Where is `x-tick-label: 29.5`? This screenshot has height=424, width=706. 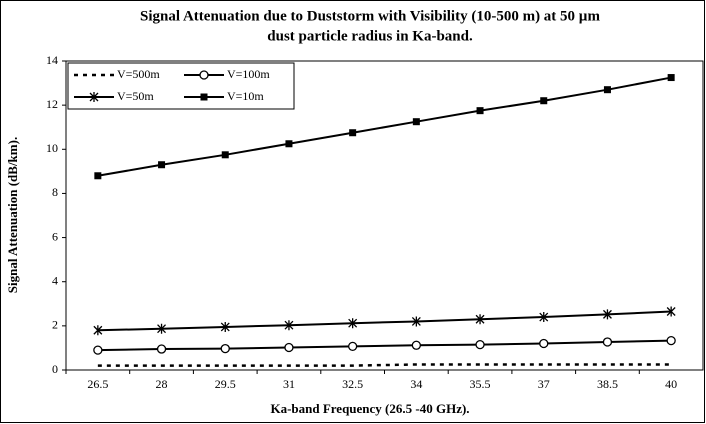
x-tick-label: 29.5 is located at coordinates (225, 384).